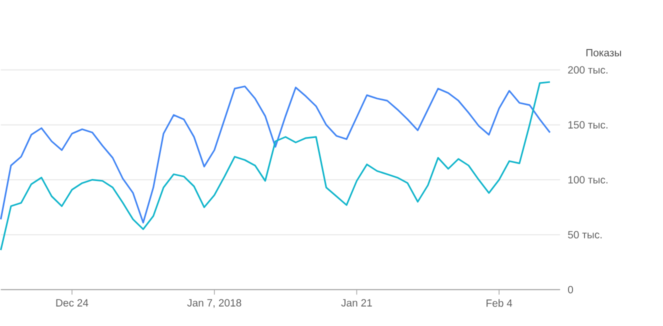 This screenshot has width=663, height=326. Describe the element at coordinates (588, 70) in the screenshot. I see `y-tick-label: 200 тыс.` at that location.